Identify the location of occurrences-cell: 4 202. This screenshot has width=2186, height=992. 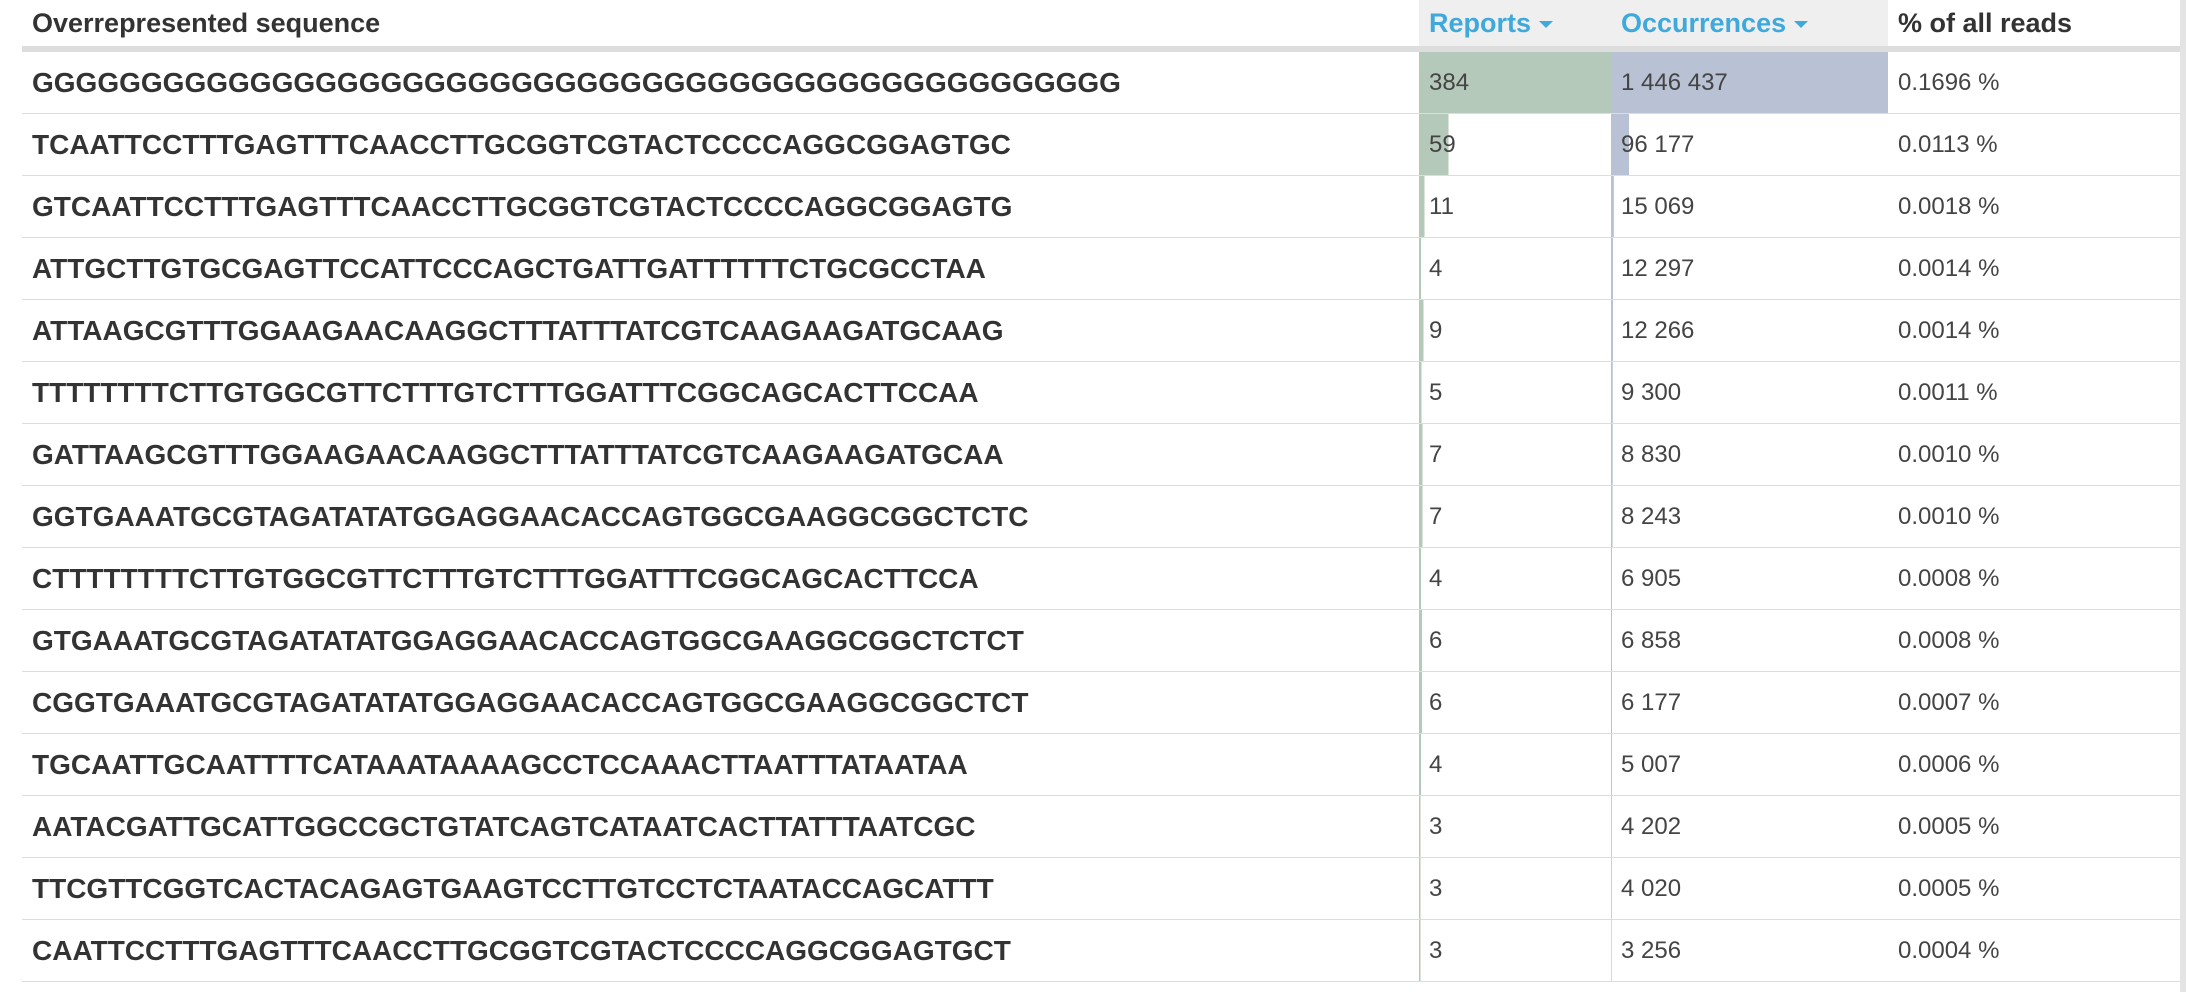
(1749, 826).